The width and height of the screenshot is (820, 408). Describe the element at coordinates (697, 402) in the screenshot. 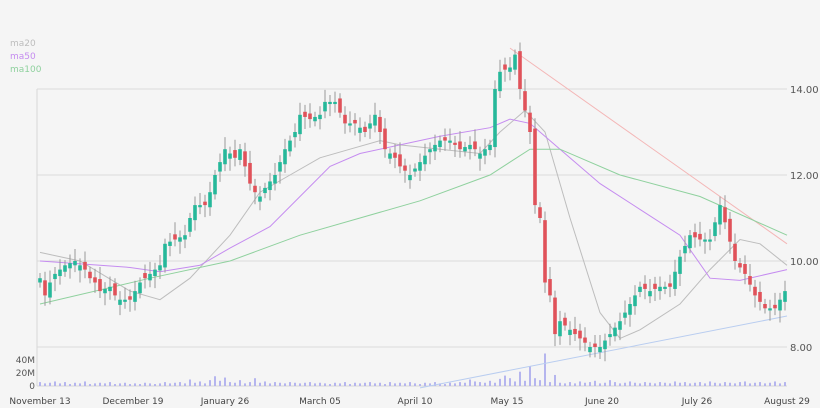

I see `x-tick-label: July 26` at that location.